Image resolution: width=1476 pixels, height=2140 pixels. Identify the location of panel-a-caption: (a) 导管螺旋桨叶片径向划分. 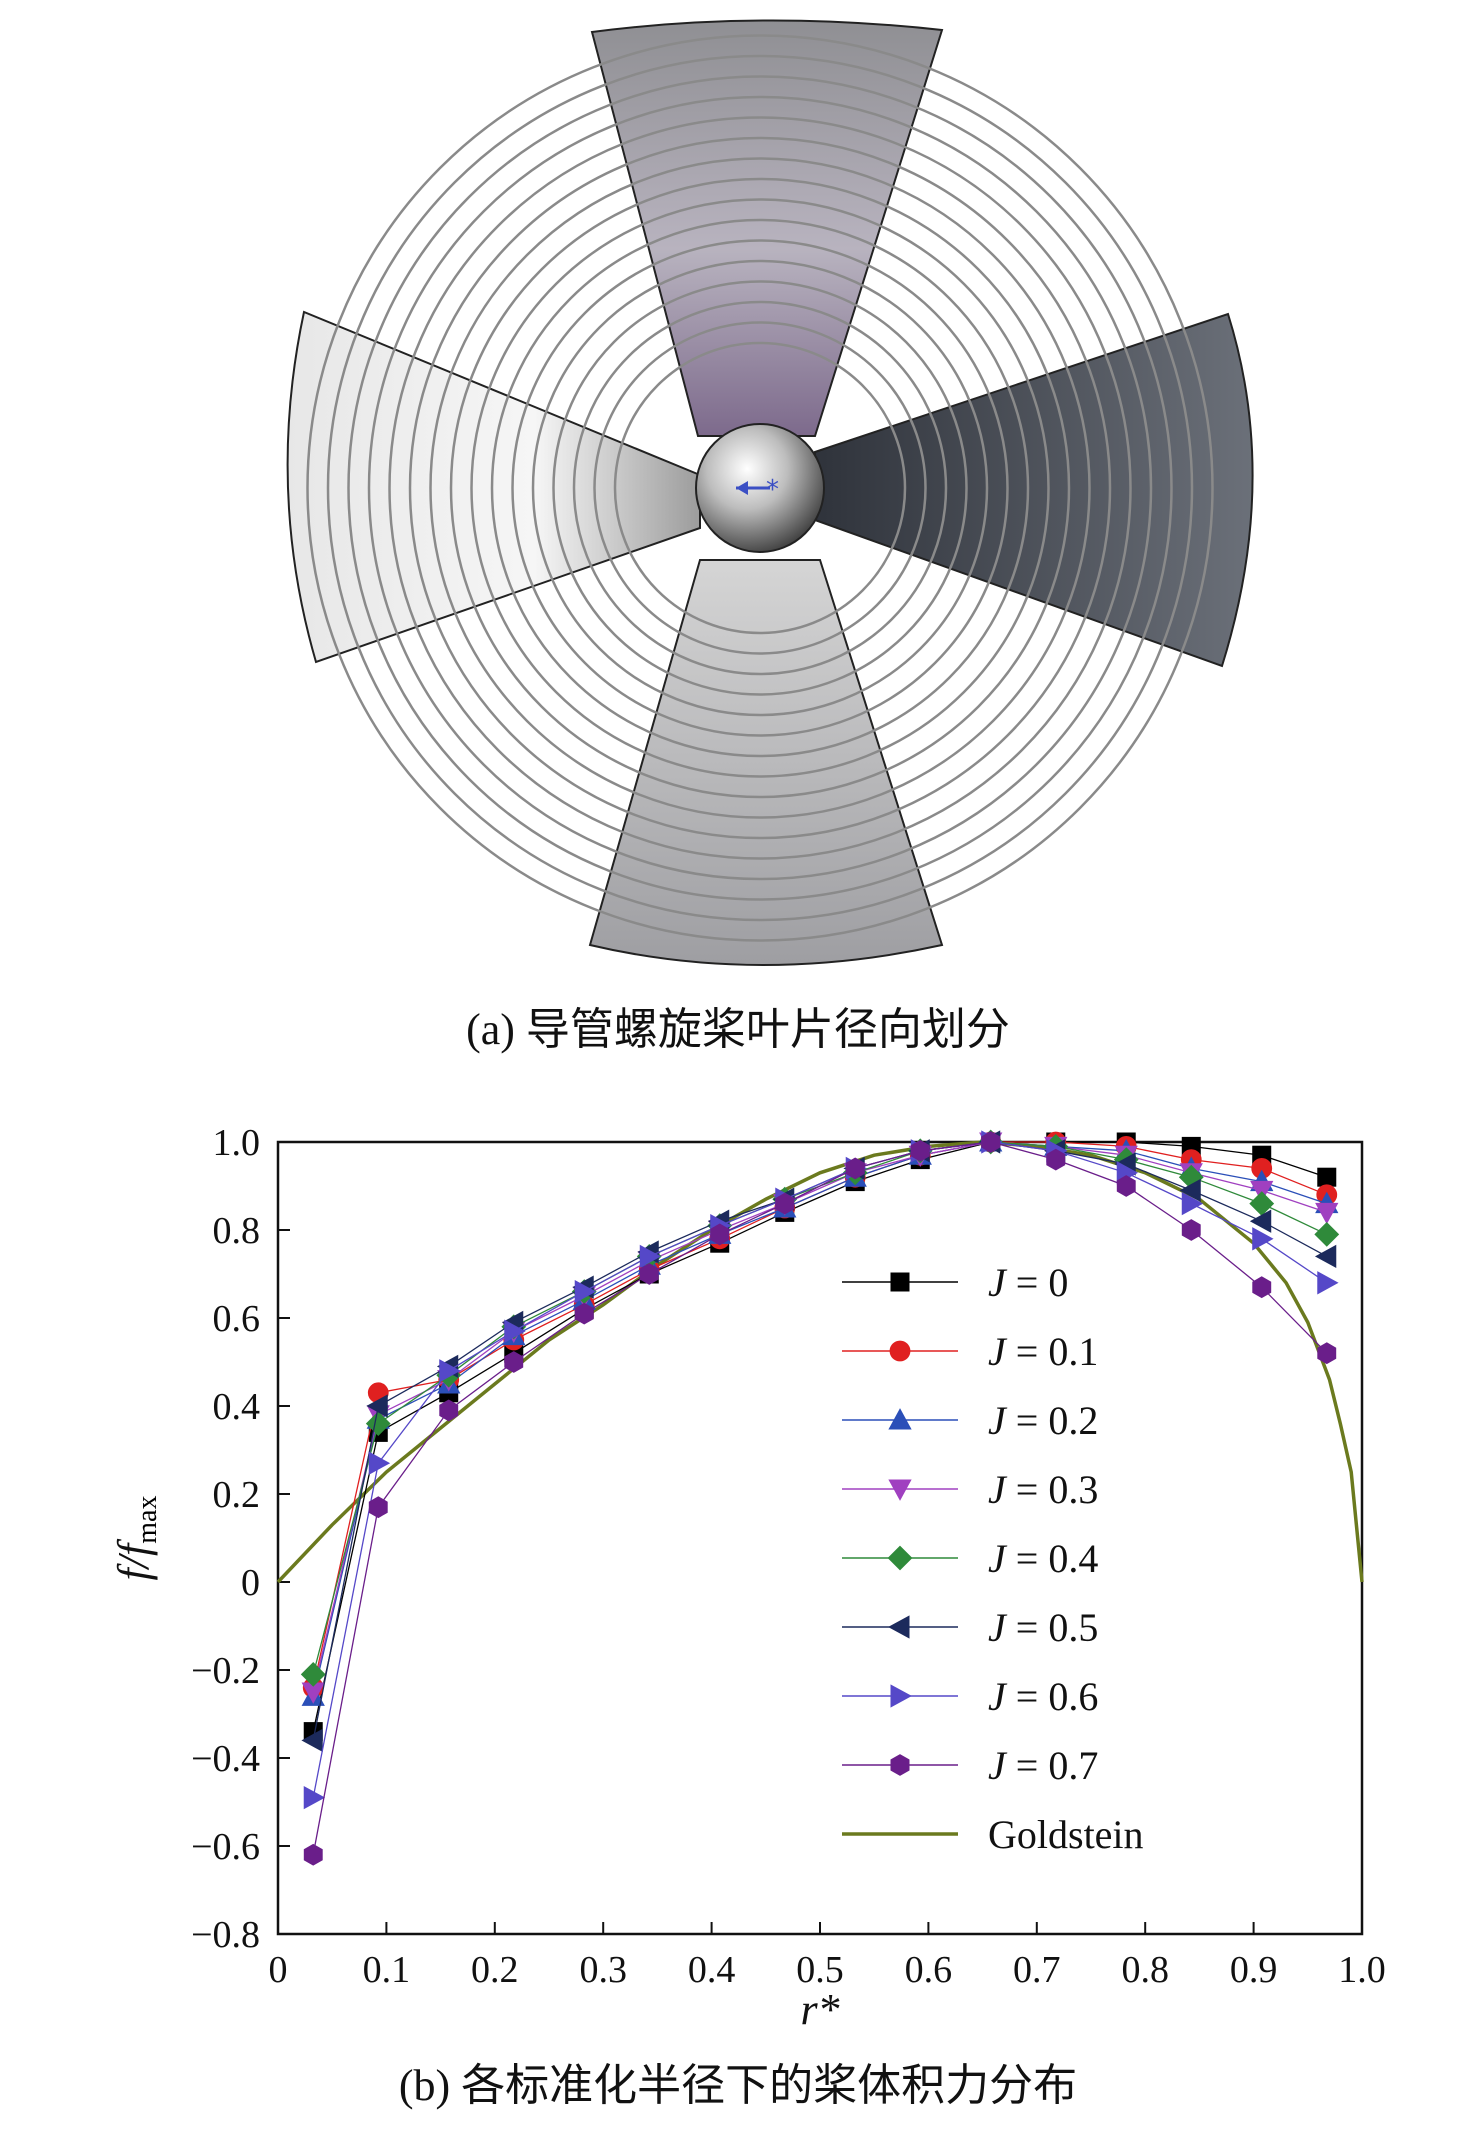
(738, 1029).